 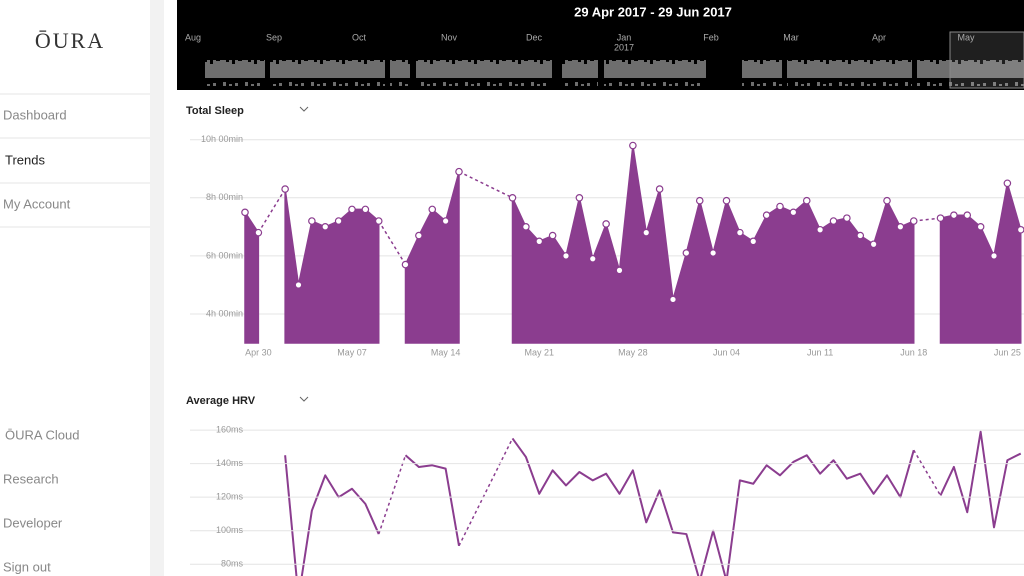 What do you see at coordinates (352, 352) in the screenshot?
I see `x-tick-label: May 07` at bounding box center [352, 352].